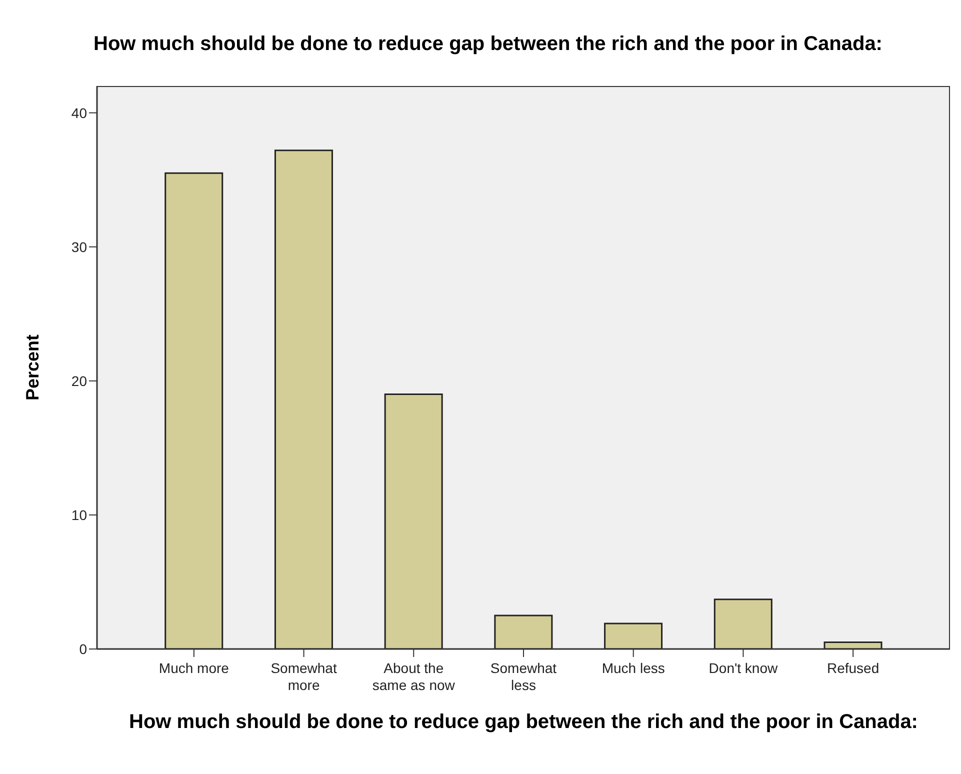  I want to click on y-axis-title: Percent, so click(32, 367).